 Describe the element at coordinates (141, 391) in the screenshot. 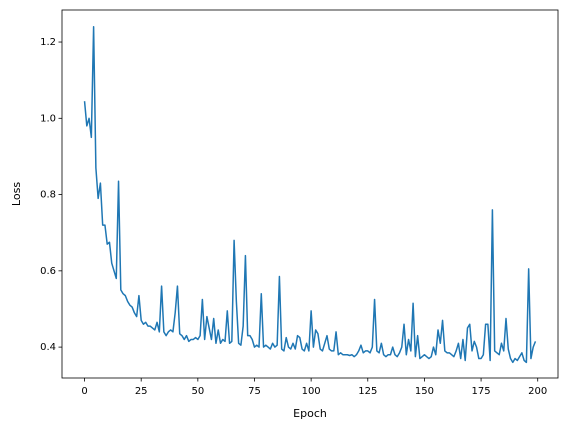

I see `x-tick-label: 25` at that location.